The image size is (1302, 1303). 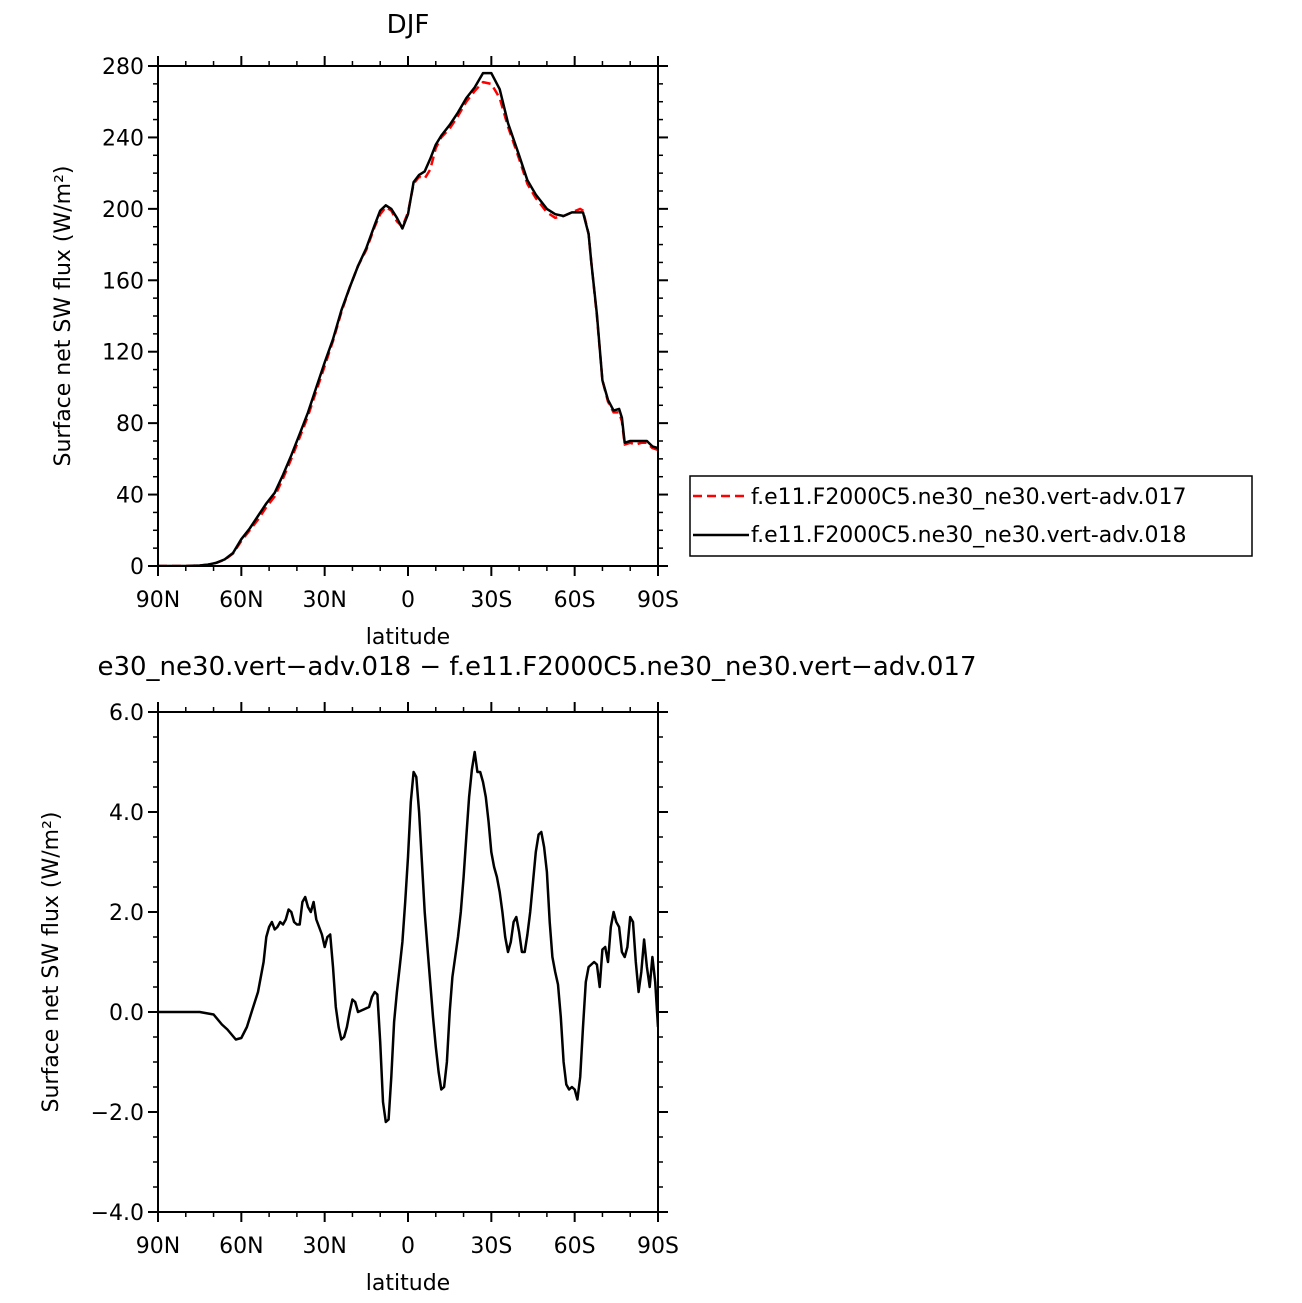 I want to click on bottom-x-tick-label: 30S, so click(x=491, y=1246).